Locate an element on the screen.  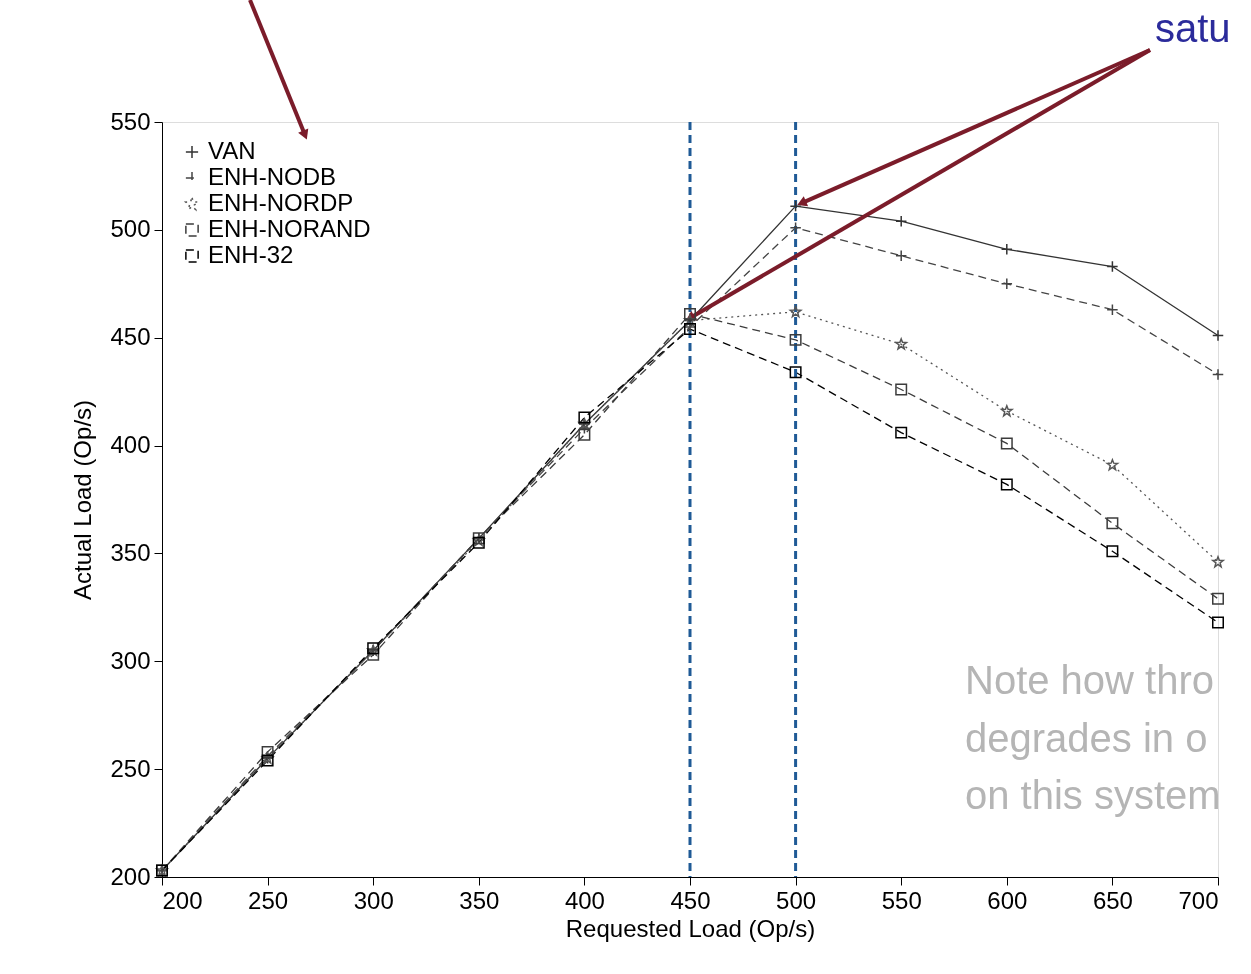
legend-label: ENH-NORAND is located at coordinates (289, 228).